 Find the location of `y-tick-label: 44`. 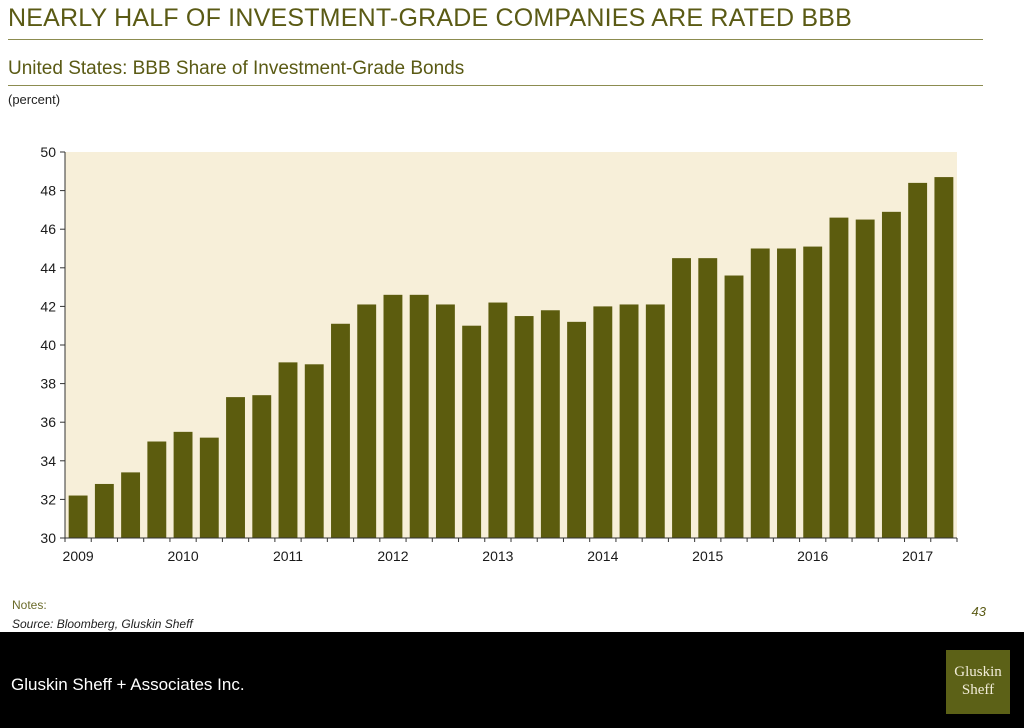

y-tick-label: 44 is located at coordinates (48, 268).